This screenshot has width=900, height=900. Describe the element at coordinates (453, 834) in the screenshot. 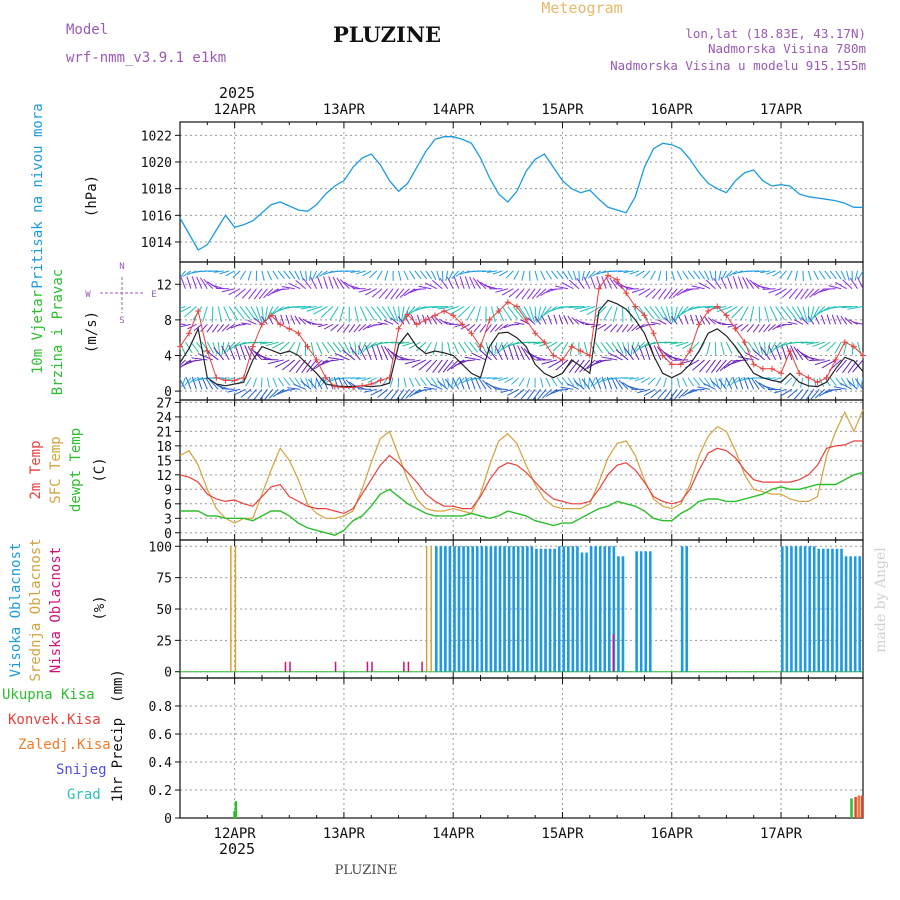

I see `bottom-day-label: 14APR` at that location.